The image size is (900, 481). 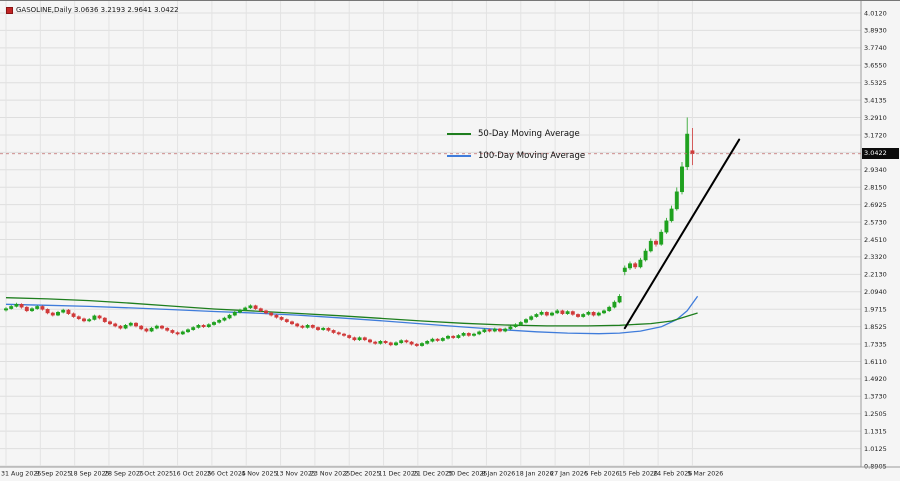 I want to click on price-axis-label: 4.0120, so click(x=875, y=13).